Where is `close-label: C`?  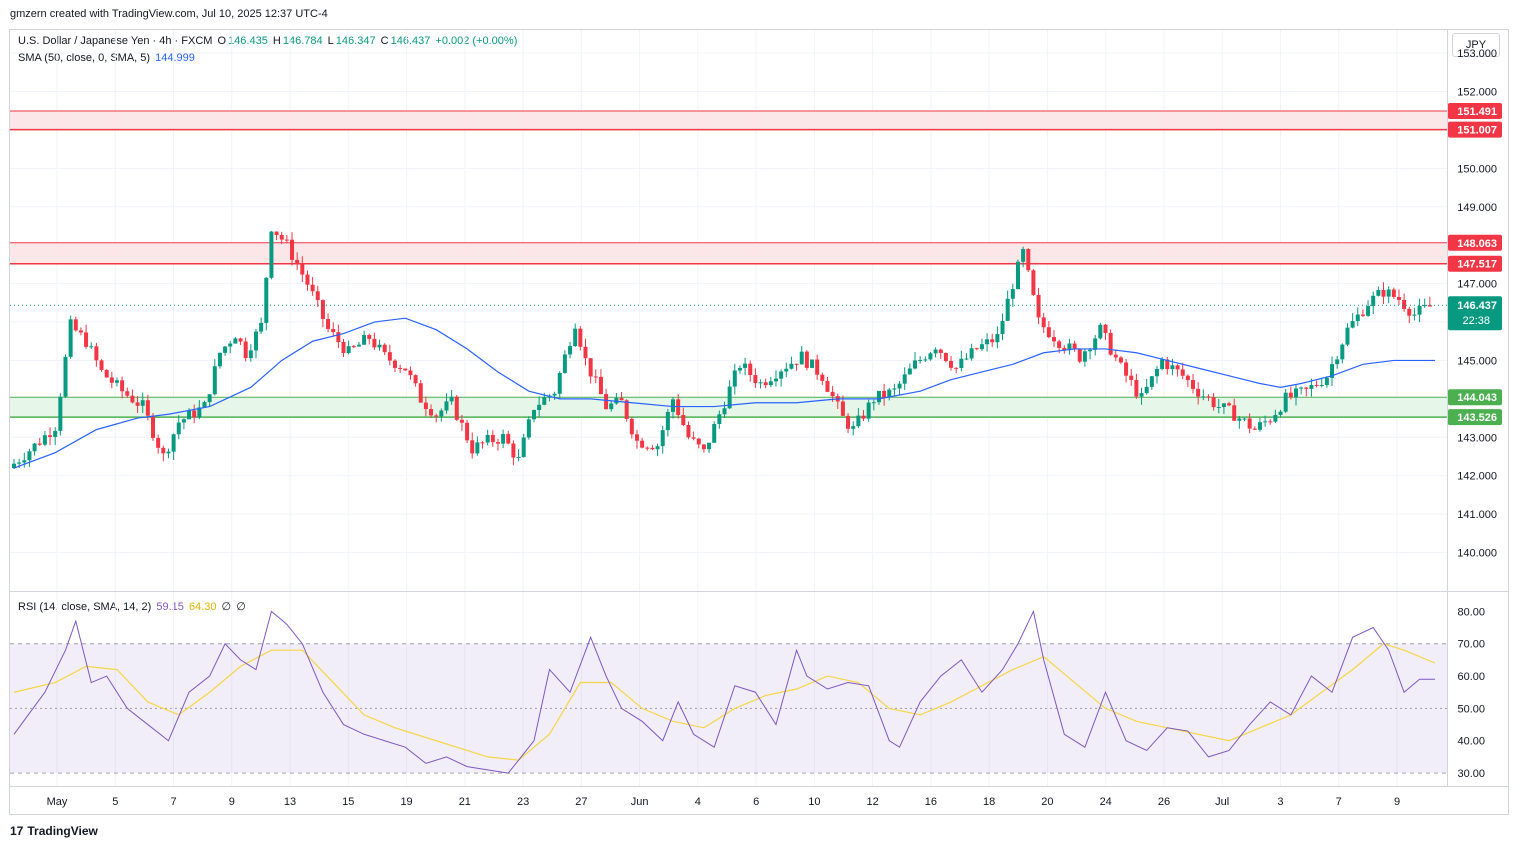 close-label: C is located at coordinates (384, 41).